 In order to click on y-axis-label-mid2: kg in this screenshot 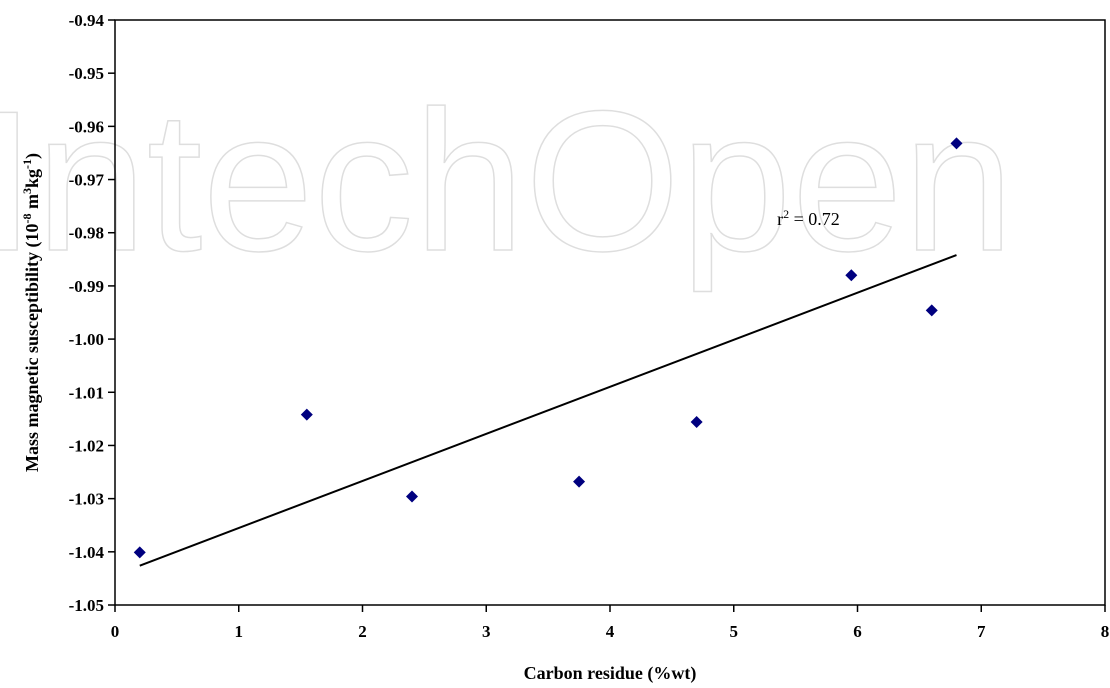, I will do `click(32, 178)`.